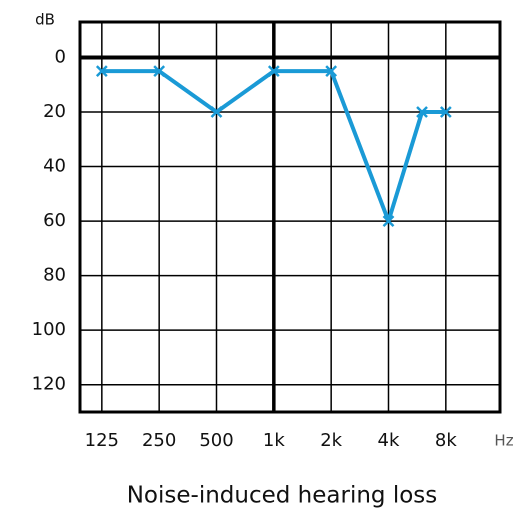  Describe the element at coordinates (60, 56) in the screenshot. I see `y-tick-label: 0` at that location.